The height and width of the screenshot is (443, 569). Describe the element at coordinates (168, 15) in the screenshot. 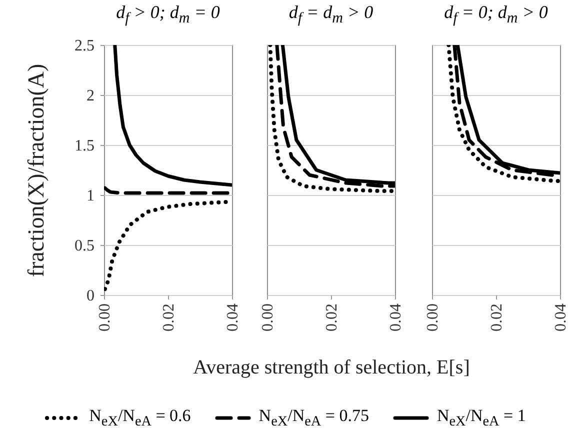

I see `chart-title: d$_{f}$ > 0; d$_{m}$ = 0` at that location.